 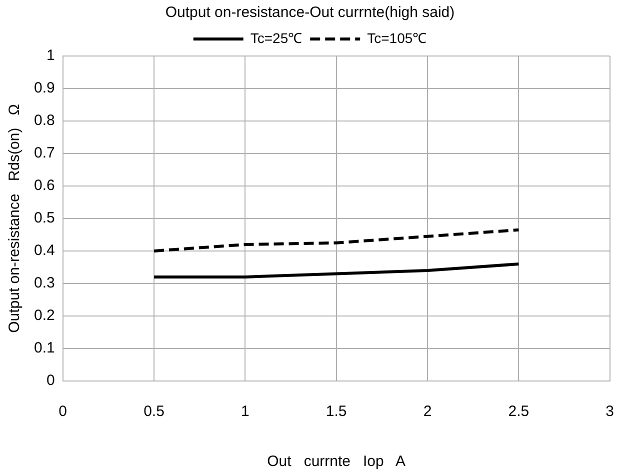 What do you see at coordinates (63, 411) in the screenshot?
I see `x-tick-label: 0` at bounding box center [63, 411].